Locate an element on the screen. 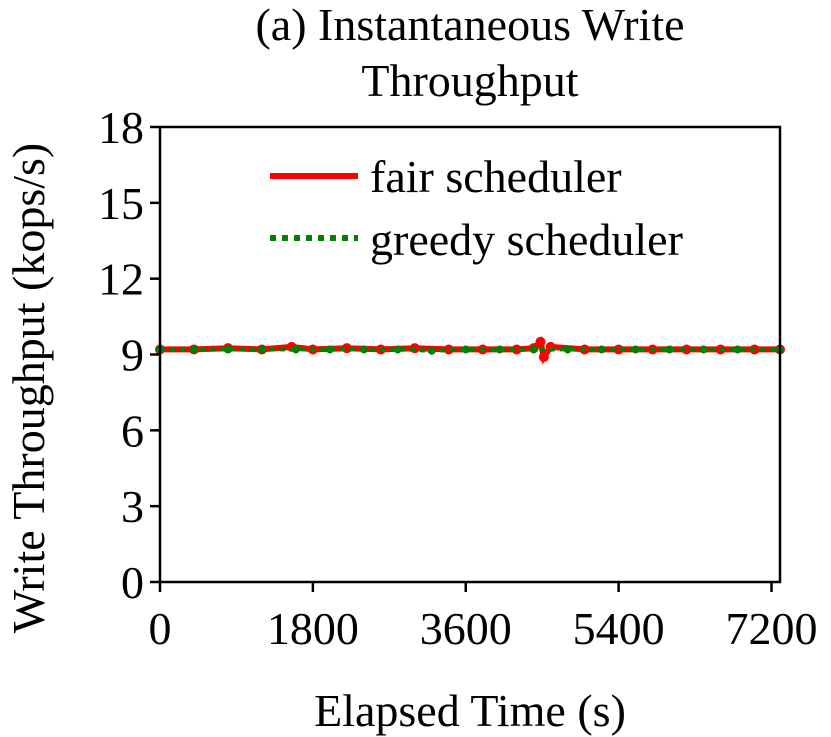  plot-area is located at coordinates (470, 350).